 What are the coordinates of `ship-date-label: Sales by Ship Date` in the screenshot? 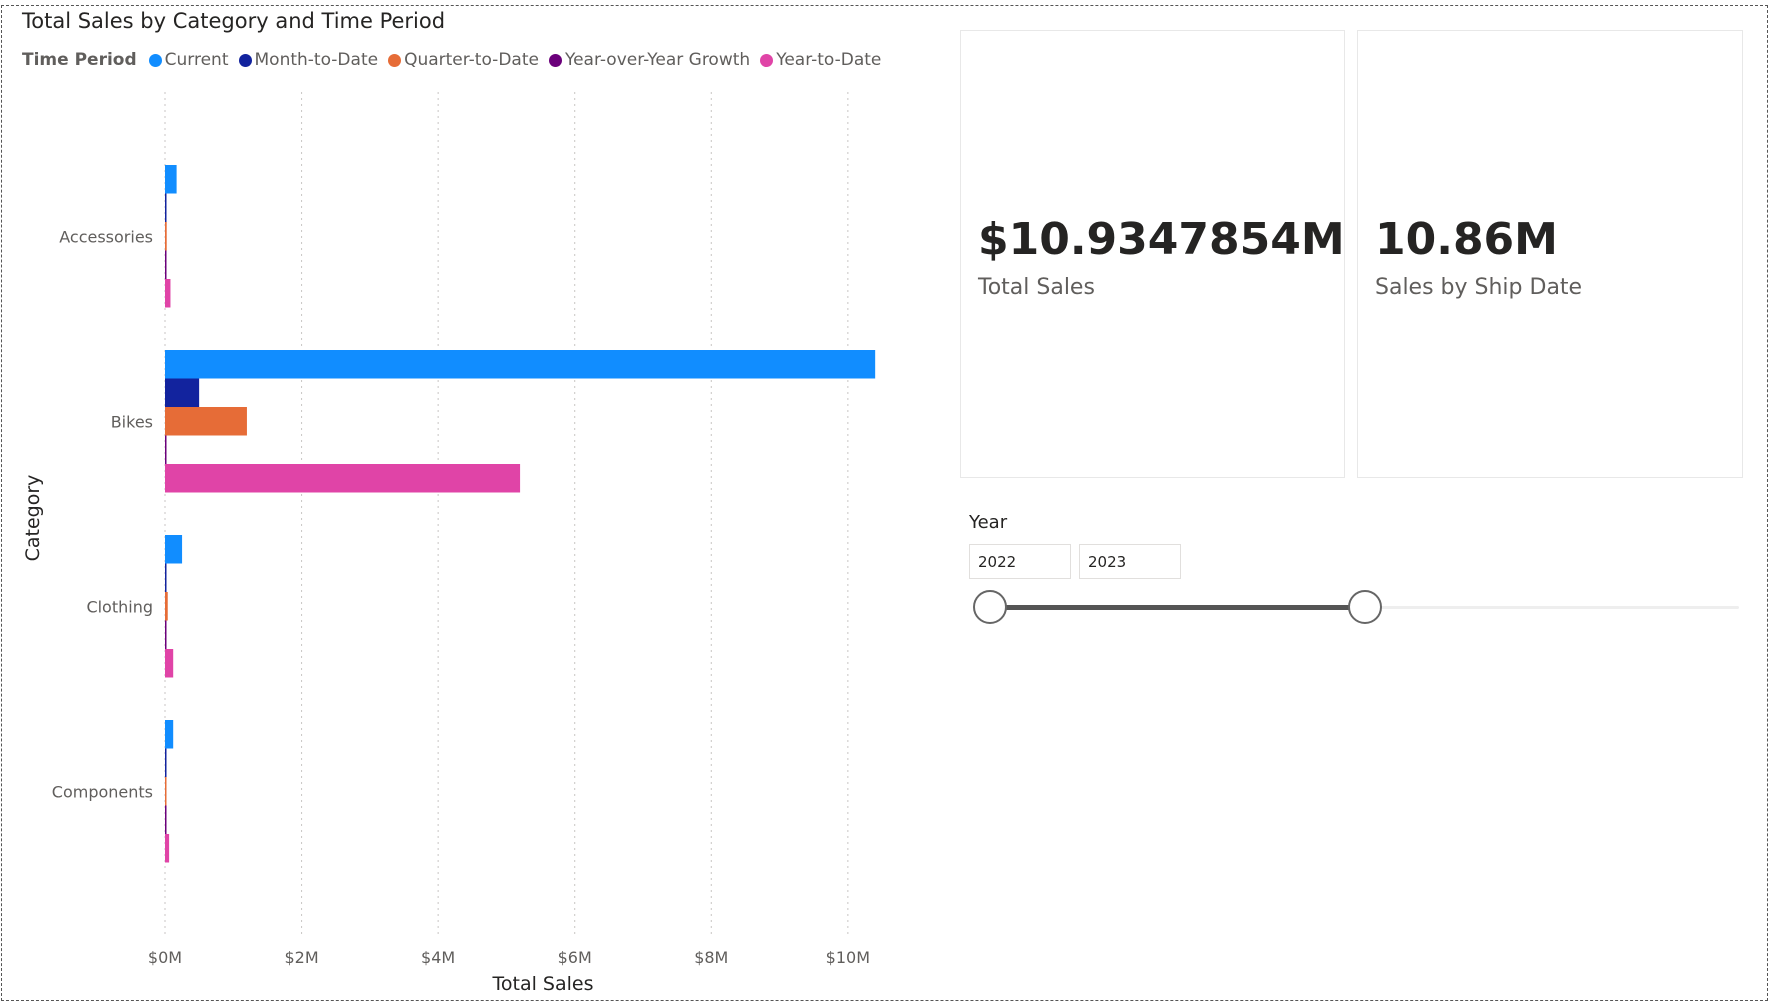 It's located at (1479, 287).